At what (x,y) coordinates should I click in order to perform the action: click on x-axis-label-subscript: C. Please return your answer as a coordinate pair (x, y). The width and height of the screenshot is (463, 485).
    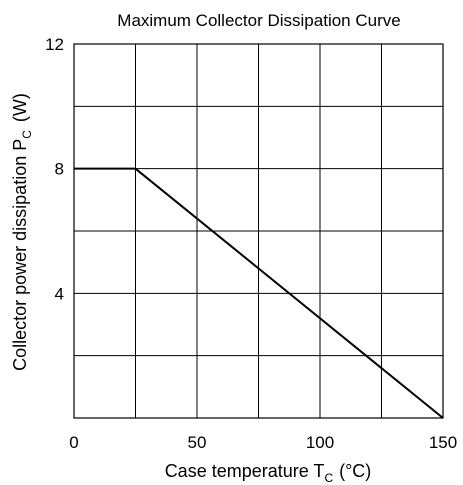
    Looking at the image, I should click on (328, 478).